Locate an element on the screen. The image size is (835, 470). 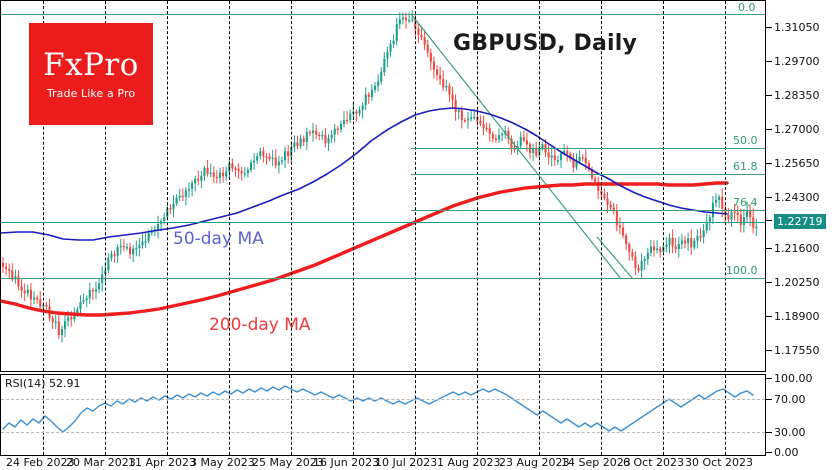
rsi-tick-label: 30.00 is located at coordinates (790, 432).